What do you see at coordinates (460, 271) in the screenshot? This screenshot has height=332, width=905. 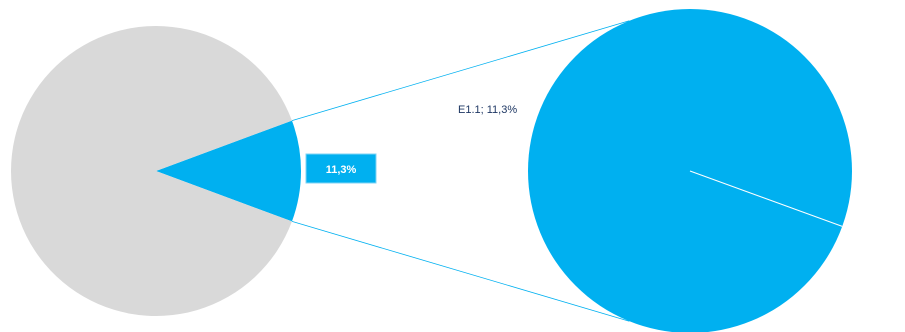 I see `connector-line-bottom` at bounding box center [460, 271].